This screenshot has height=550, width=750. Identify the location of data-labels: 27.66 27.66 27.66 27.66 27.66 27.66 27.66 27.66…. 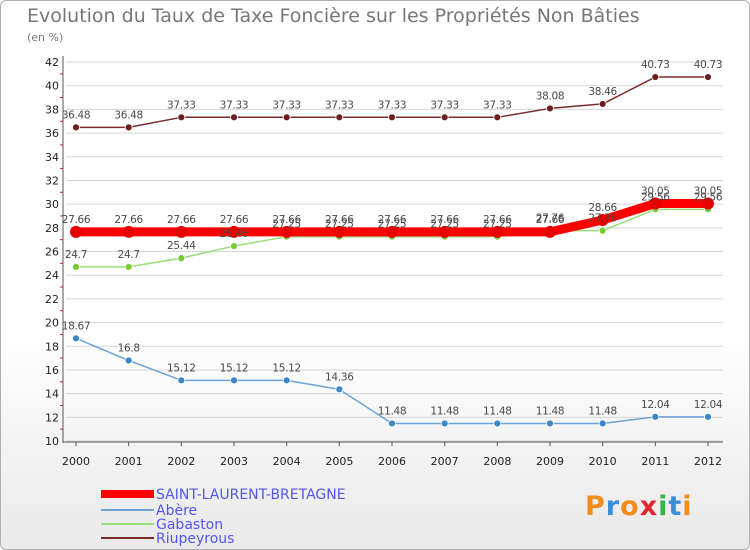
(392, 206).